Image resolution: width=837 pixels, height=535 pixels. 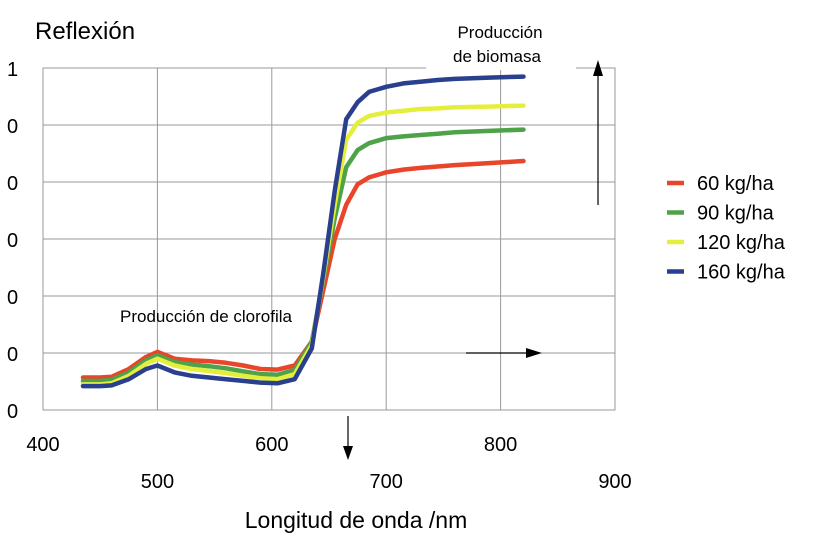 What do you see at coordinates (157, 482) in the screenshot?
I see `x-tick-label: 500` at bounding box center [157, 482].